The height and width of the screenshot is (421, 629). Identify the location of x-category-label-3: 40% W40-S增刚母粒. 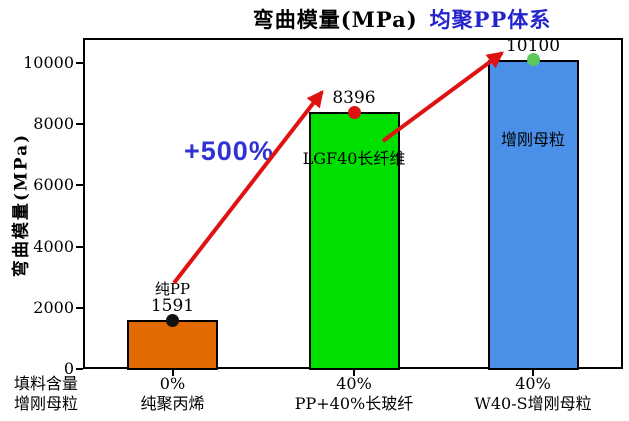
(526, 394).